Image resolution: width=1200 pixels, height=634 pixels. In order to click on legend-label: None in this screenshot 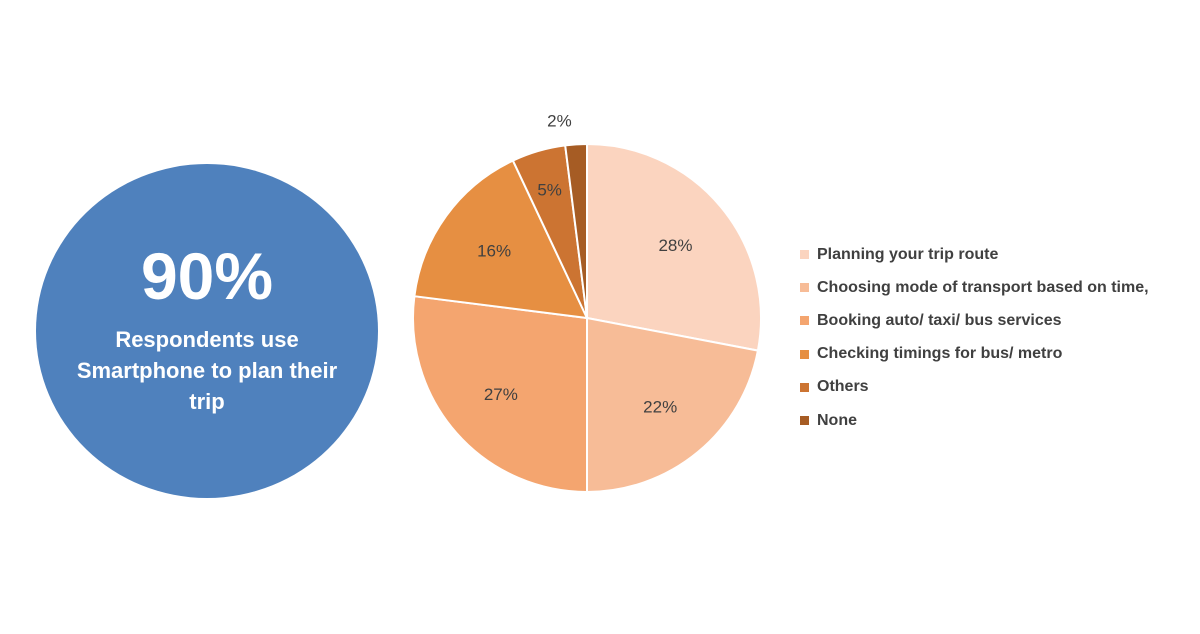, I will do `click(837, 420)`.